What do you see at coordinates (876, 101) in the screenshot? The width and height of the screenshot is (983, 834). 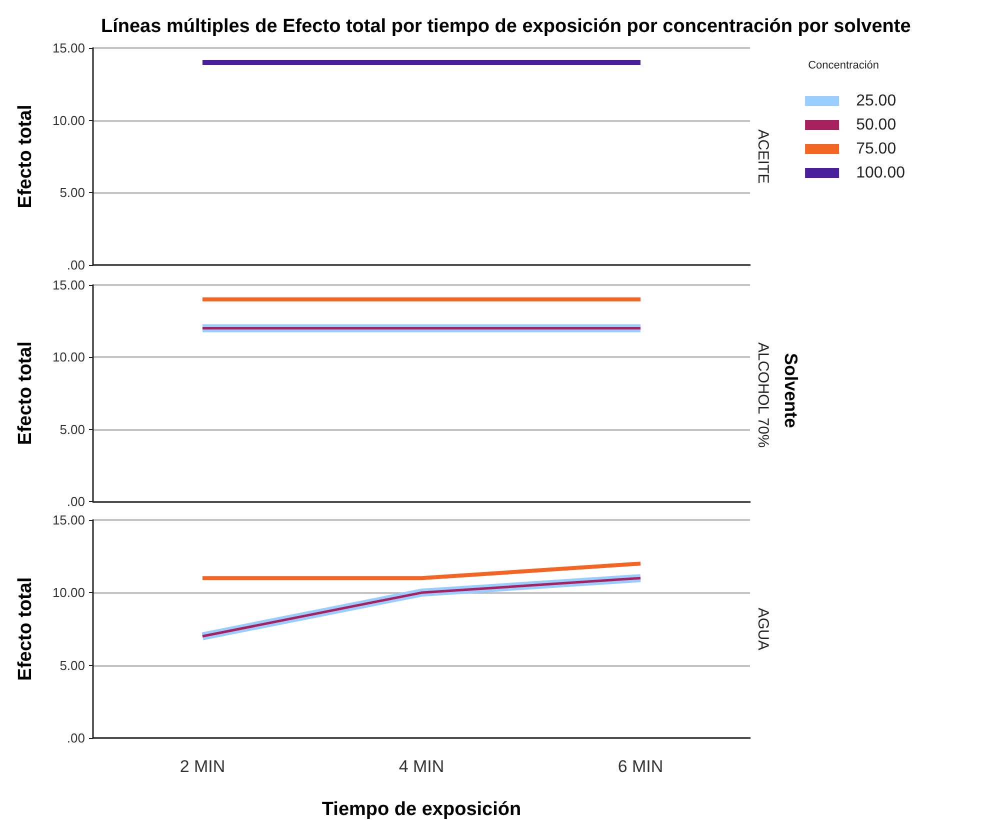 I see `legend-label: 25.00` at bounding box center [876, 101].